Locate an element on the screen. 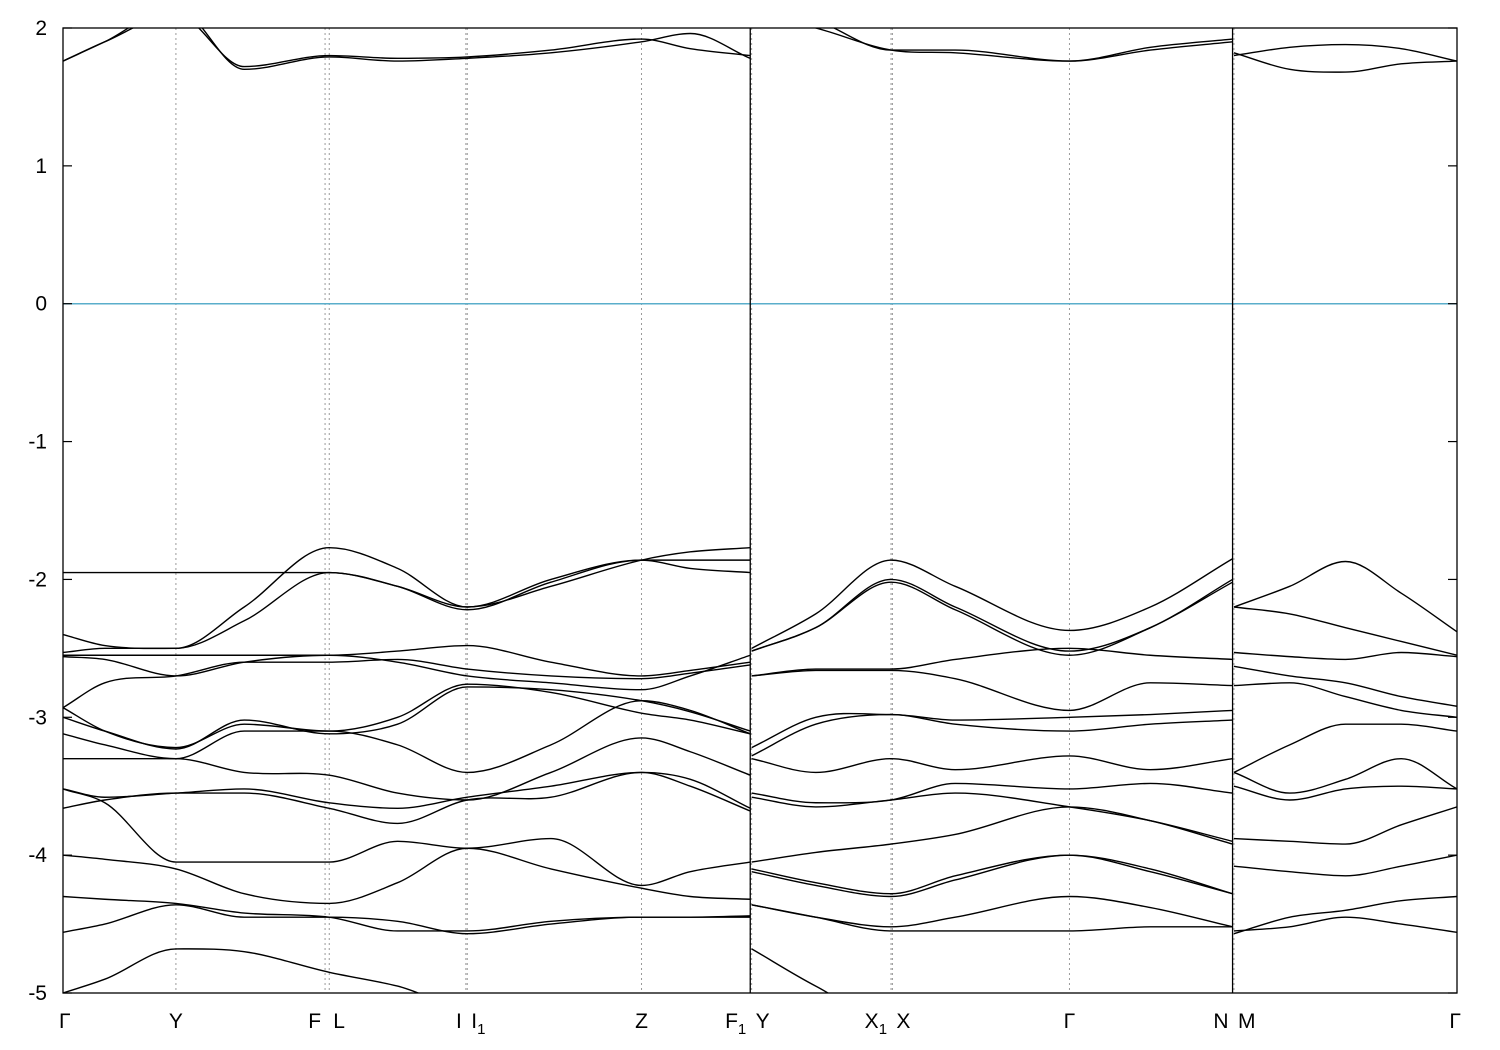 The width and height of the screenshot is (1500, 1050). y-tick-label: -3 is located at coordinates (37, 717).